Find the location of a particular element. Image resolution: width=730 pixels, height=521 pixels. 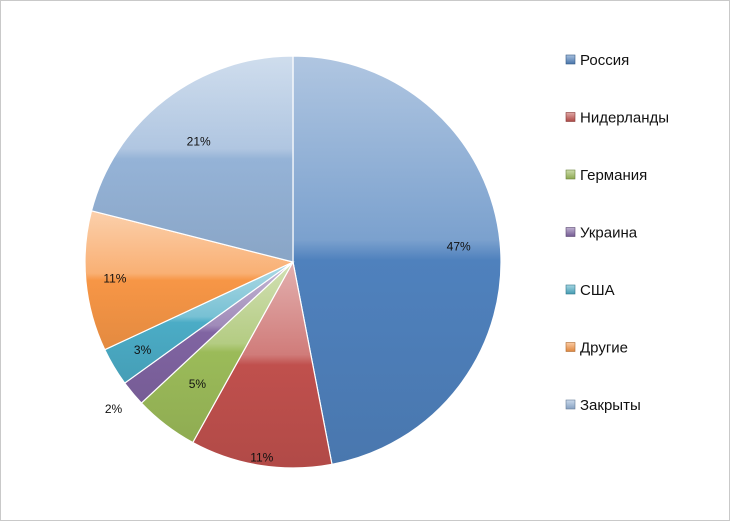

legend-label-1: Россия is located at coordinates (604, 60).